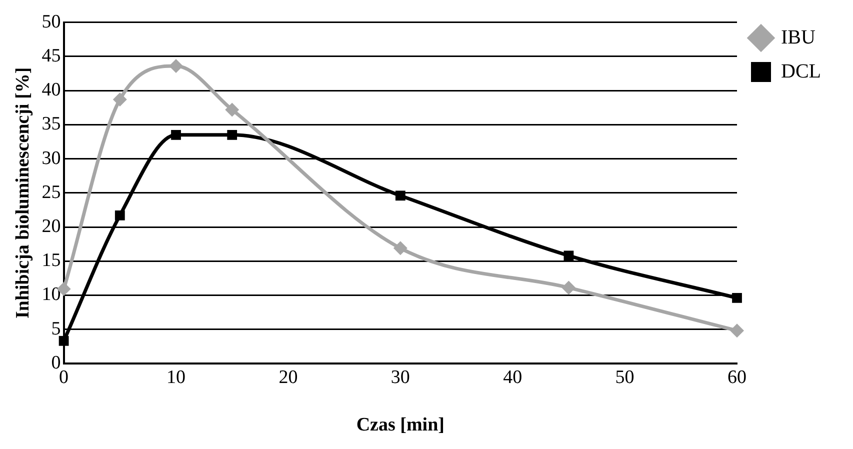  What do you see at coordinates (798, 37) in the screenshot?
I see `legend-label: IBU` at bounding box center [798, 37].